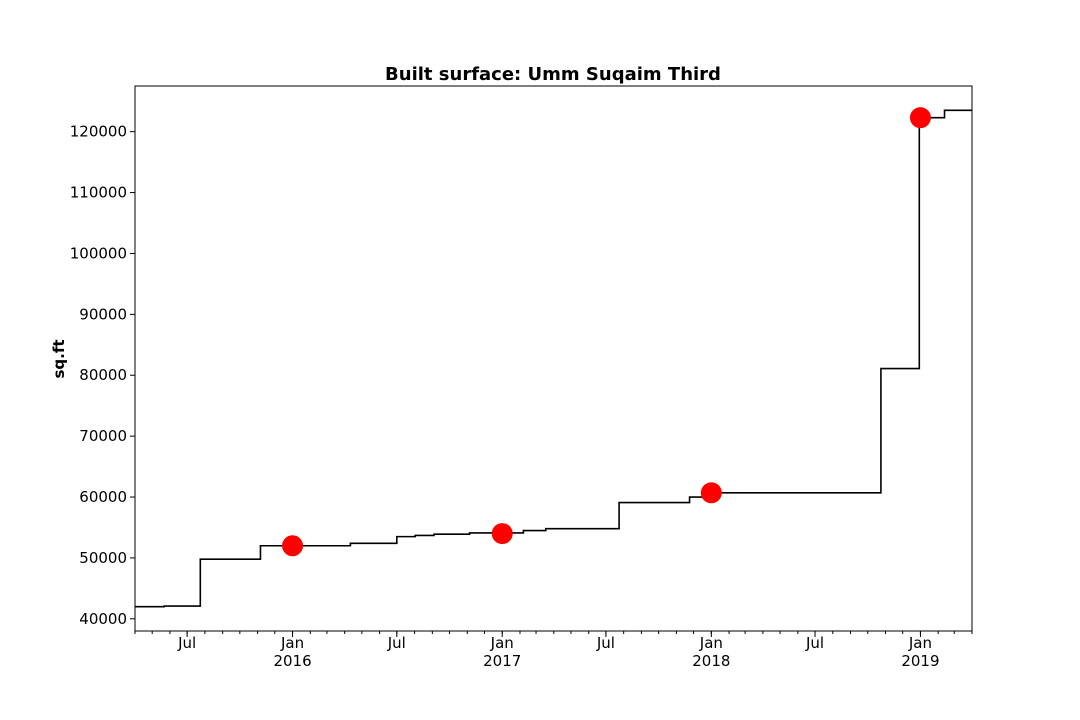 The height and width of the screenshot is (720, 1080). What do you see at coordinates (98, 253) in the screenshot?
I see `y-tick-label: 100000` at bounding box center [98, 253].